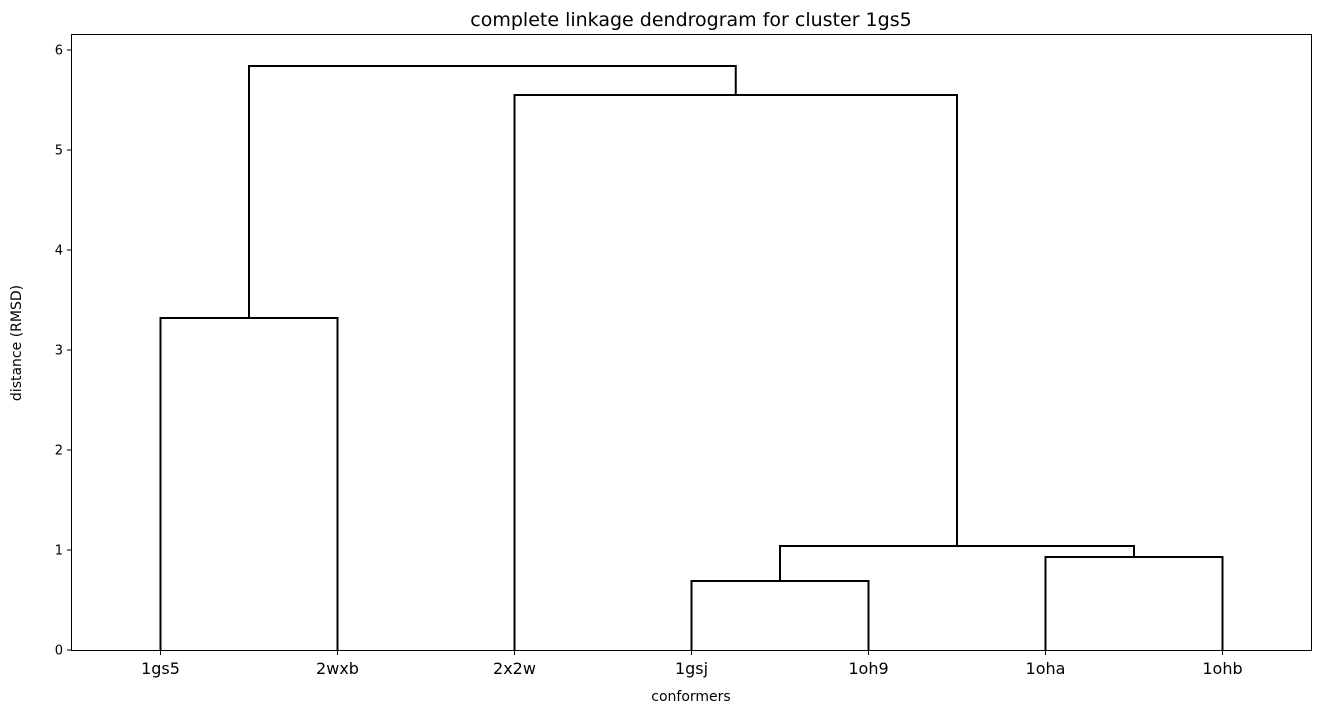 This screenshot has width=1321, height=714. What do you see at coordinates (690, 697) in the screenshot?
I see `x-axis-label: conformers` at bounding box center [690, 697].